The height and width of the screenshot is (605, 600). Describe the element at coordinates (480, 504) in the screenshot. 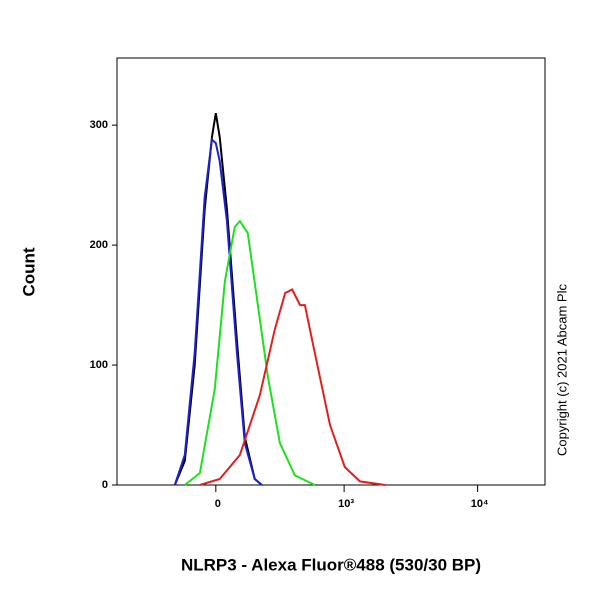

I see `x-tick-label: 10⁴` at that location.